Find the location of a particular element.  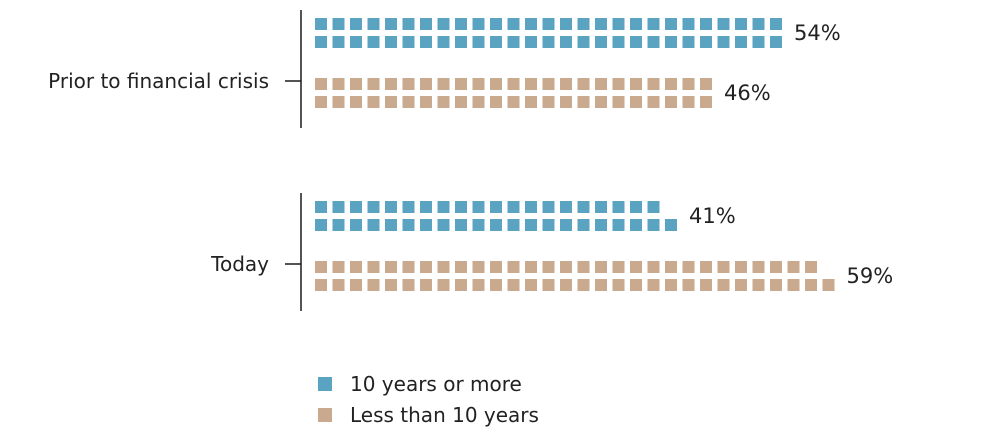

category-axis is located at coordinates (293, 160).